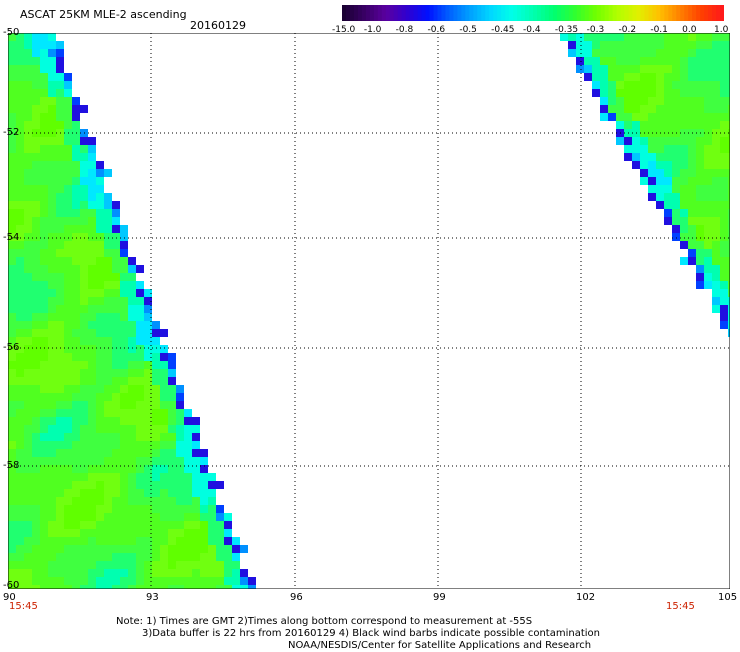 The height and width of the screenshot is (652, 740). What do you see at coordinates (11, 347) in the screenshot?
I see `lat-label-56: -56` at bounding box center [11, 347].